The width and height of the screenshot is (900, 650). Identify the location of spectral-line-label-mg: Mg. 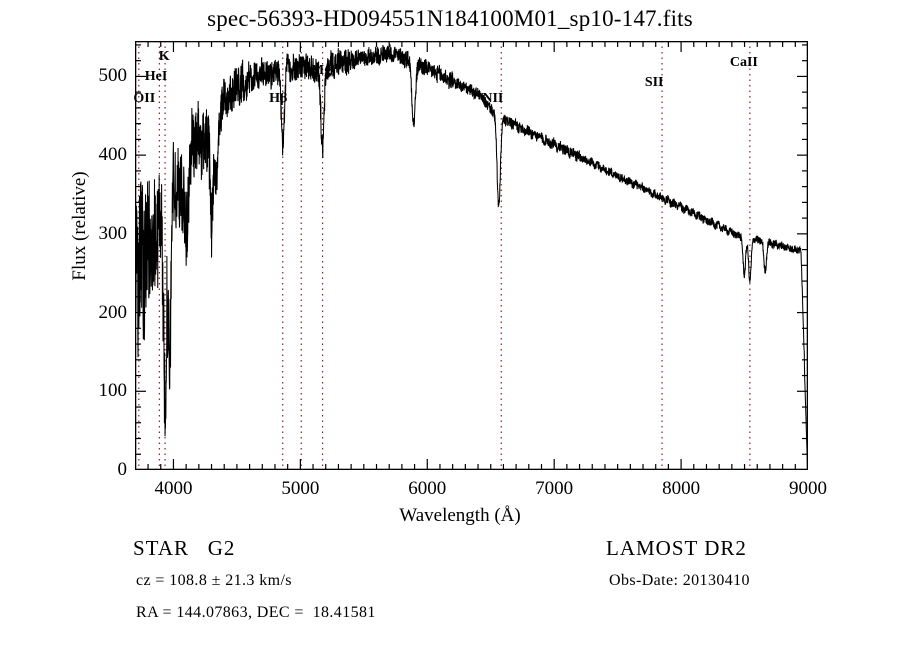
(321, 71).